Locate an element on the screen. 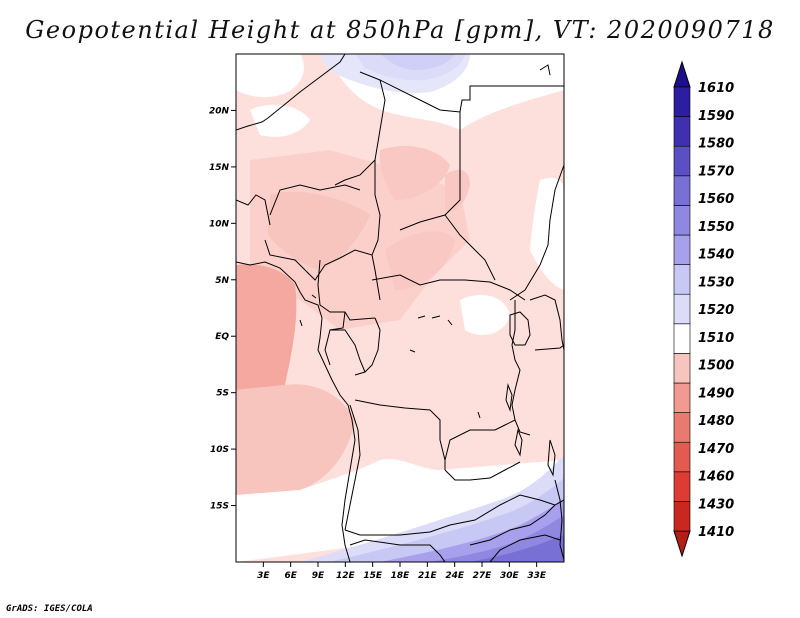 The image size is (800, 618). colorbar-label: 1570 is located at coordinates (716, 171).